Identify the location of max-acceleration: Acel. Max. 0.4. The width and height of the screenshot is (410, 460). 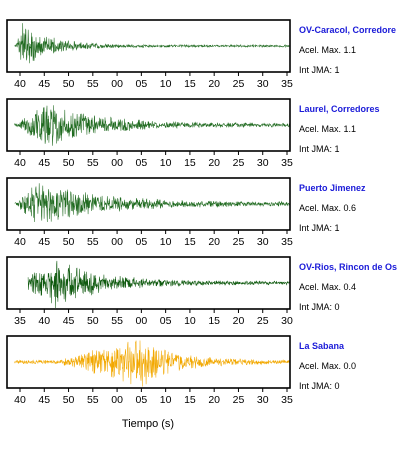
(327, 287).